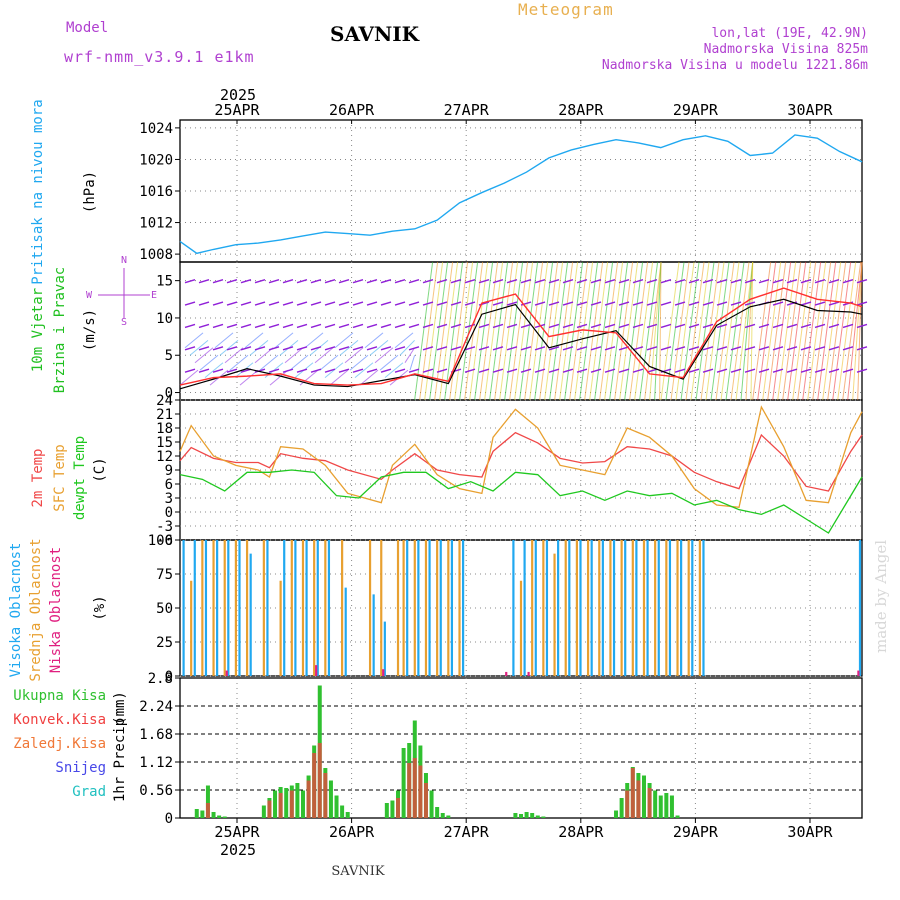  Describe the element at coordinates (59, 696) in the screenshot. I see `precip-legend-item: Ukupna Kisa` at that location.